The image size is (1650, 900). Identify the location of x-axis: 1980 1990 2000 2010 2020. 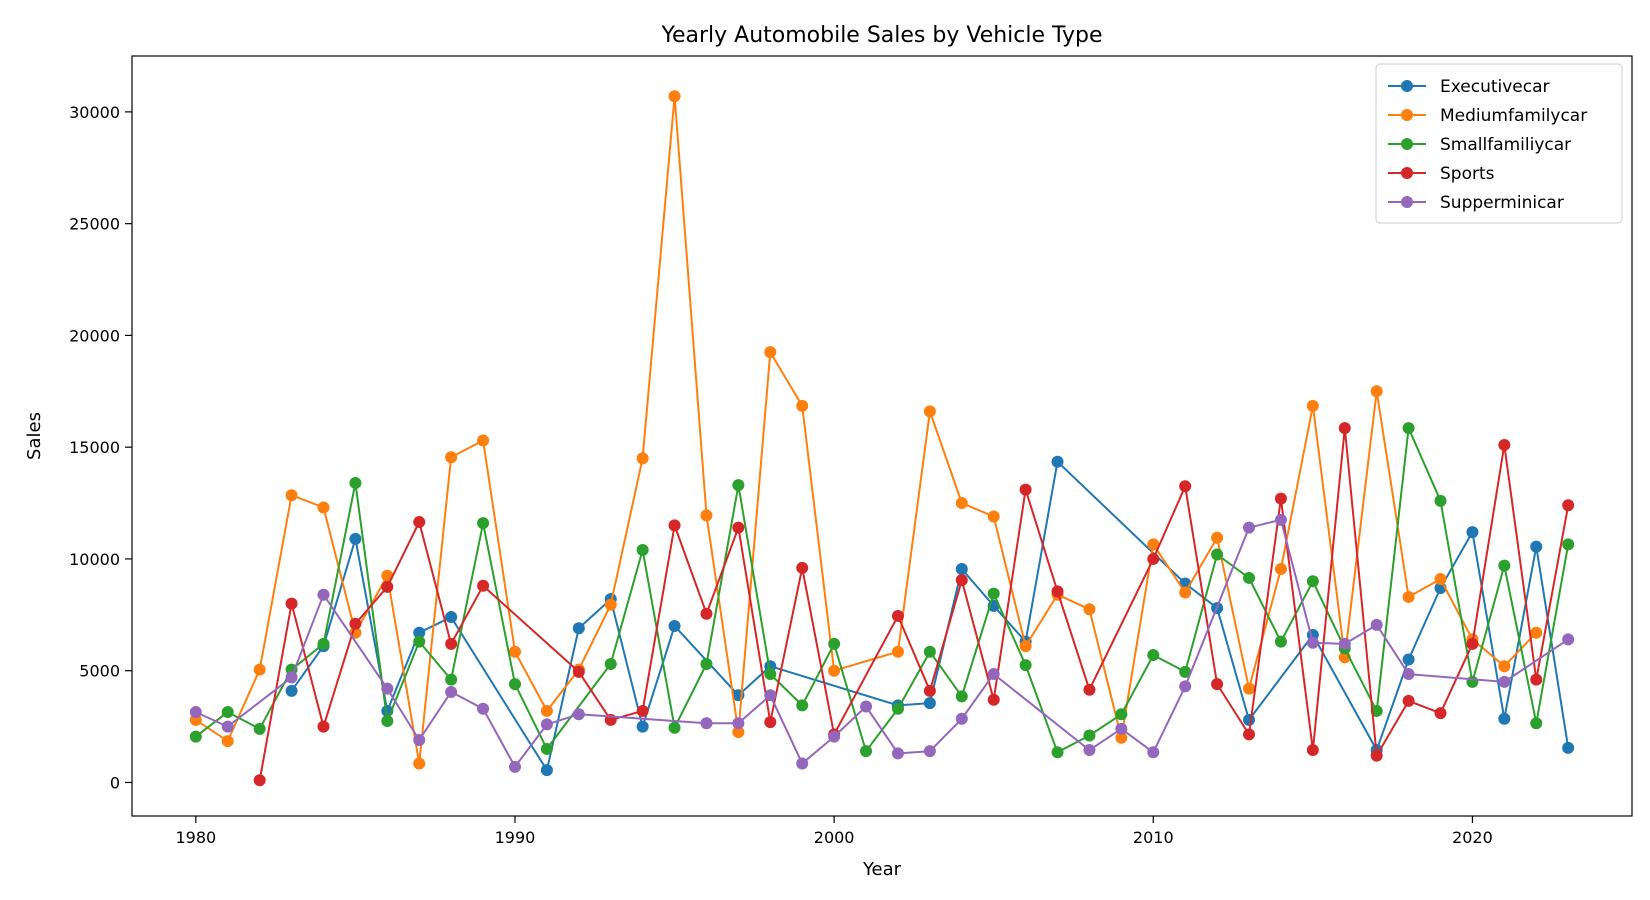
(834, 831).